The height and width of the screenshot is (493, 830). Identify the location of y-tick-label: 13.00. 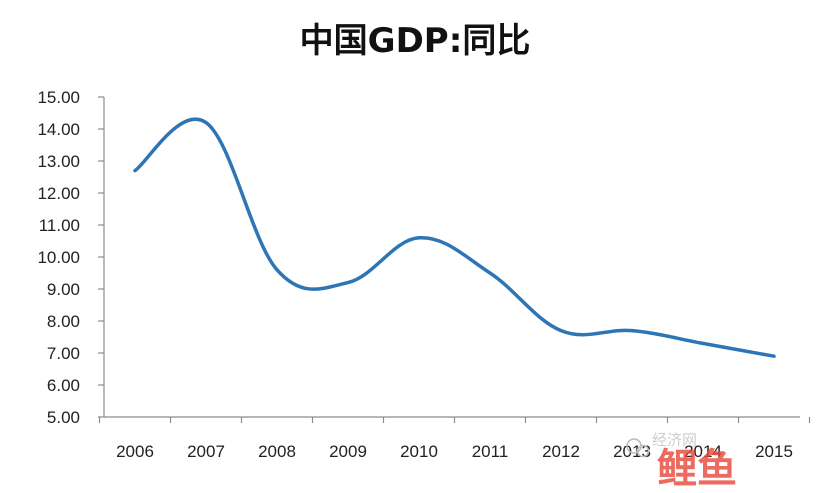
(58, 161).